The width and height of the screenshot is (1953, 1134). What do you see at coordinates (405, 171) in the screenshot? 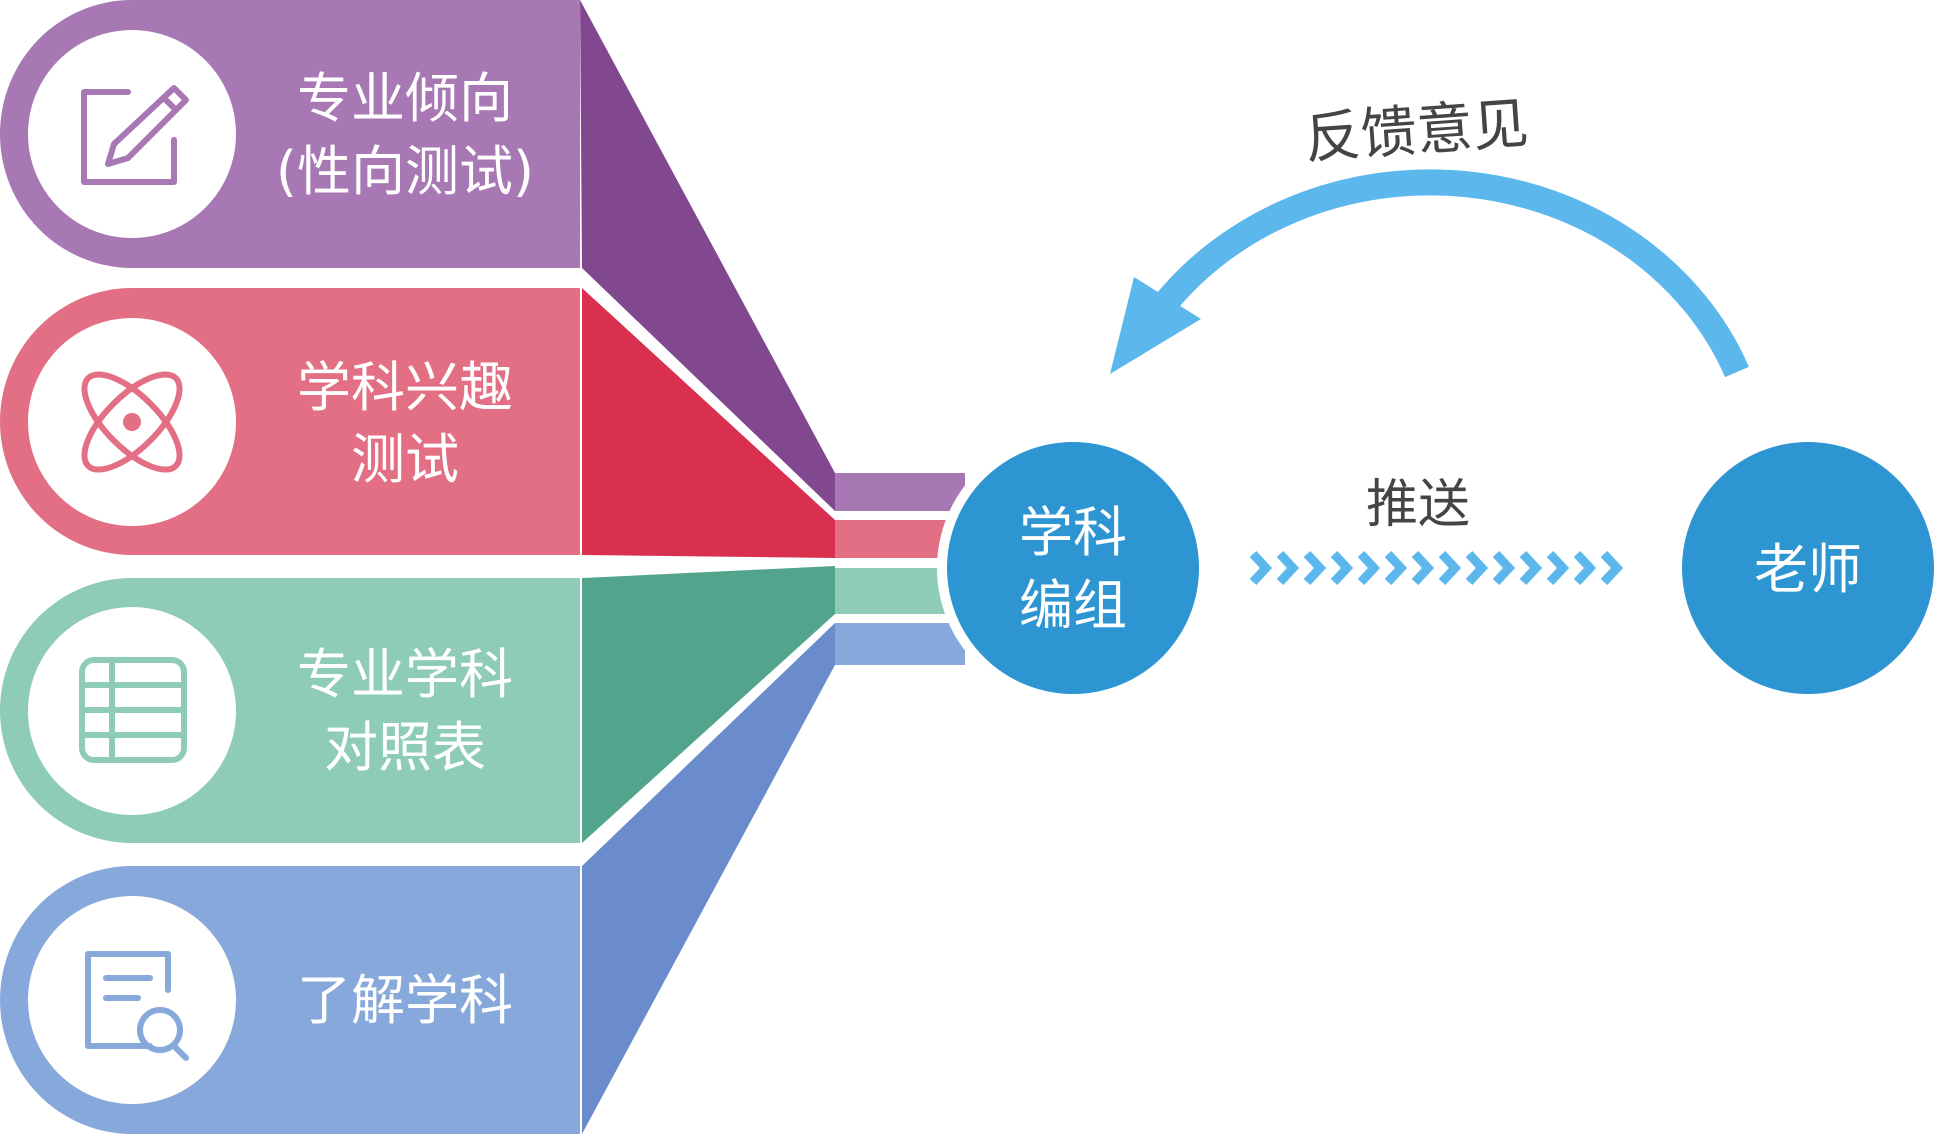
I see `svg-text: (性向测试)` at bounding box center [405, 171].